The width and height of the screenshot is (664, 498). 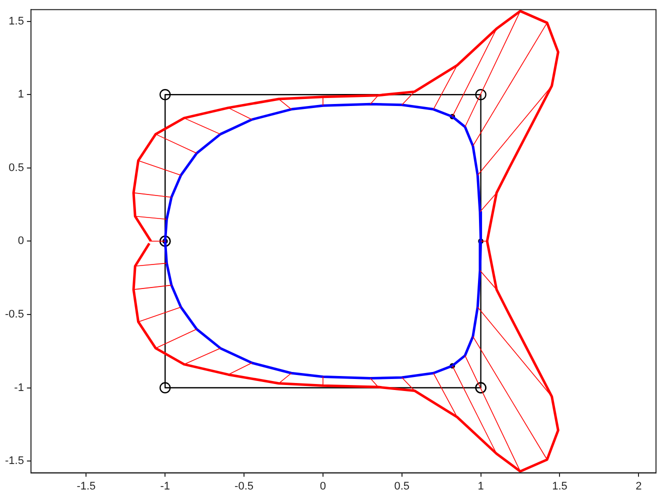 I want to click on x-tick-label: -0.5, so click(x=244, y=486).